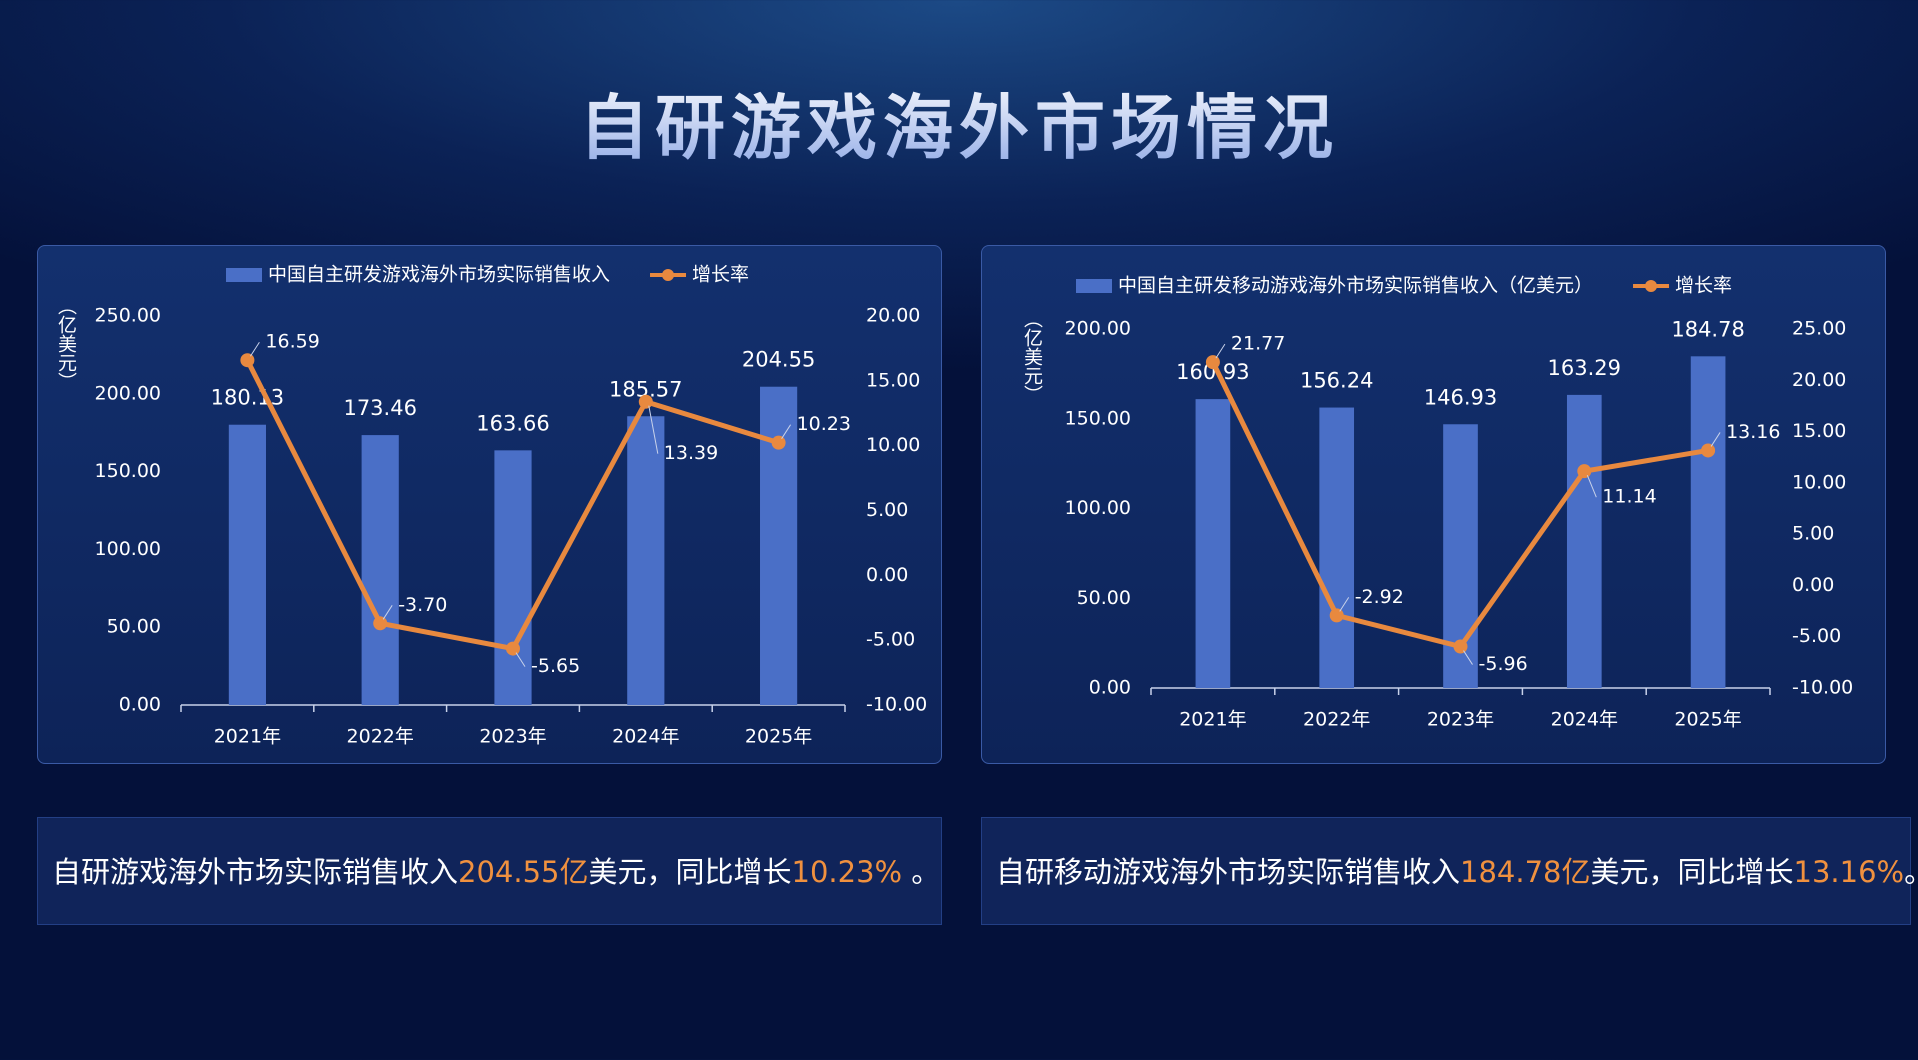 The image size is (1918, 1060). I want to click on growth-value-label: 11.14, so click(1629, 497).